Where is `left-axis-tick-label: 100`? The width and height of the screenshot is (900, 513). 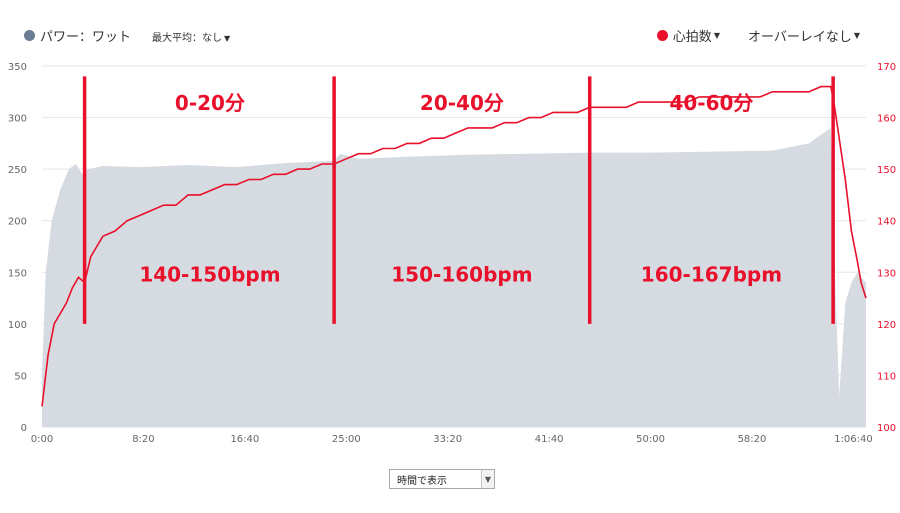 left-axis-tick-label: 100 is located at coordinates (17, 325).